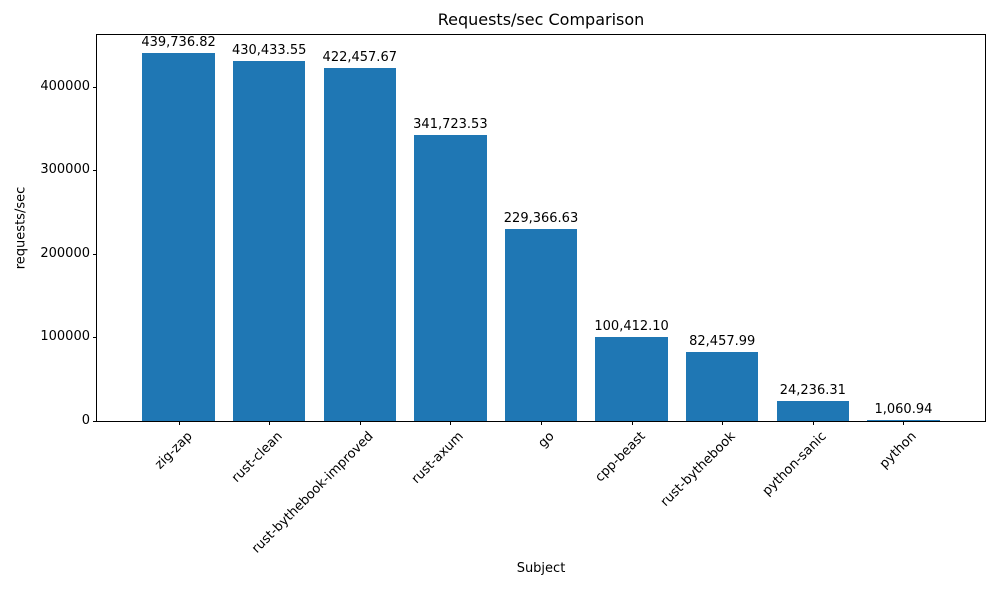  What do you see at coordinates (450, 125) in the screenshot?
I see `bar-value-label: 341,723.53` at bounding box center [450, 125].